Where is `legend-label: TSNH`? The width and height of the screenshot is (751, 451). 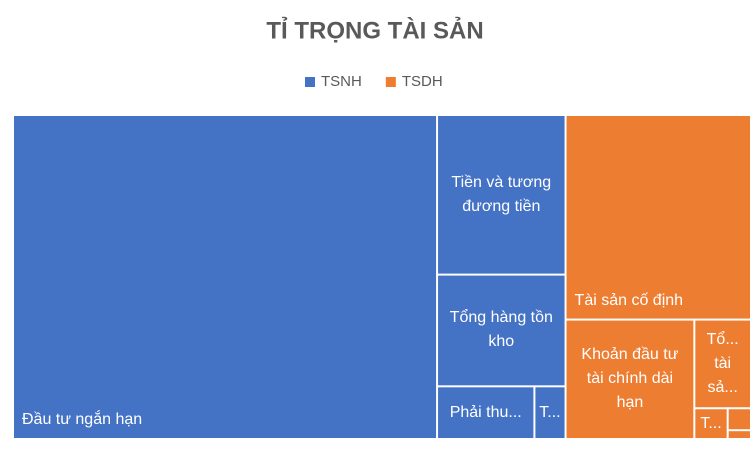 legend-label: TSNH is located at coordinates (341, 81).